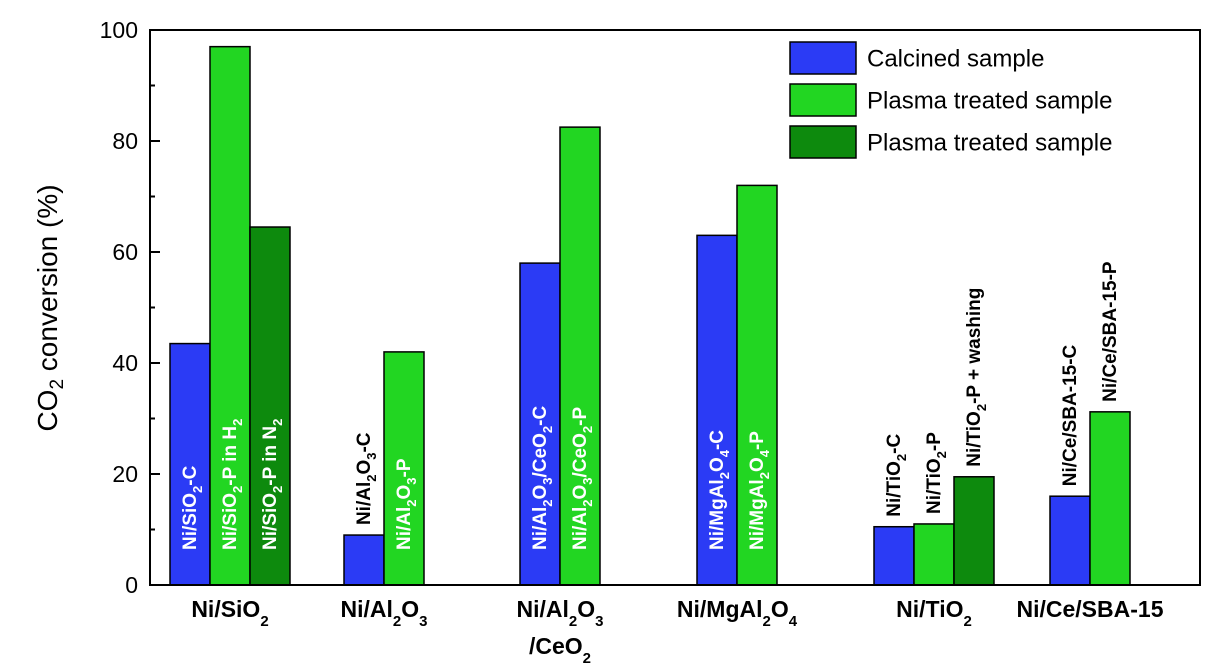 The height and width of the screenshot is (671, 1218). Describe the element at coordinates (543, 478) in the screenshot. I see `bar-label: Ni/Al2O3/CeO2-C` at that location.